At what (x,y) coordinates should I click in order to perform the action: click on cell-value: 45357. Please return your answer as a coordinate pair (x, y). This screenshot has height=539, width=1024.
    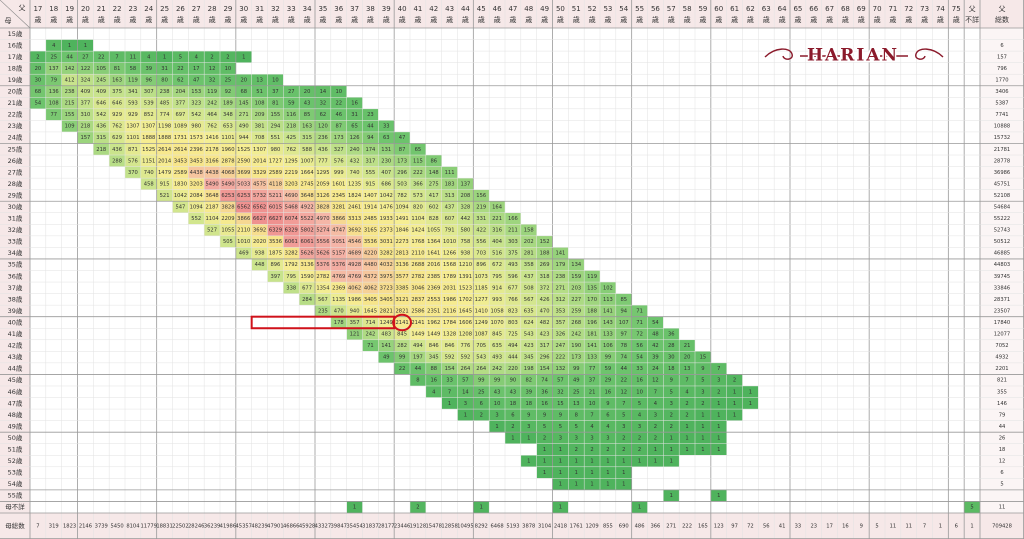
    Looking at the image, I should click on (243, 527).